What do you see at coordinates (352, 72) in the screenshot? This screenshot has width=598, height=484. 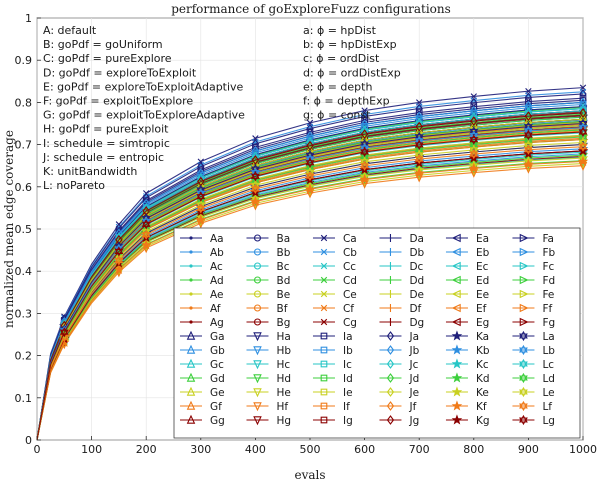 I see `annotation-right-line: d: ϕ = ordDistExp` at bounding box center [352, 72].